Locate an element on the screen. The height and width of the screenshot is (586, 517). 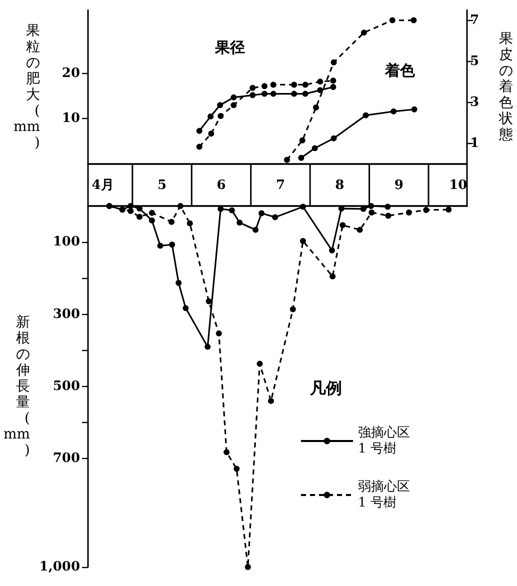
x-tick-label: 8 is located at coordinates (339, 185).